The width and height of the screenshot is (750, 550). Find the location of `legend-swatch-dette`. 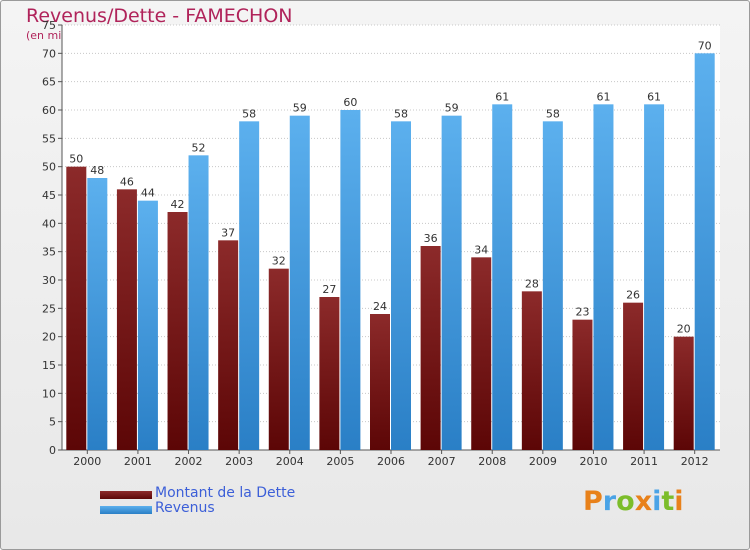

legend-swatch-dette is located at coordinates (126, 495).